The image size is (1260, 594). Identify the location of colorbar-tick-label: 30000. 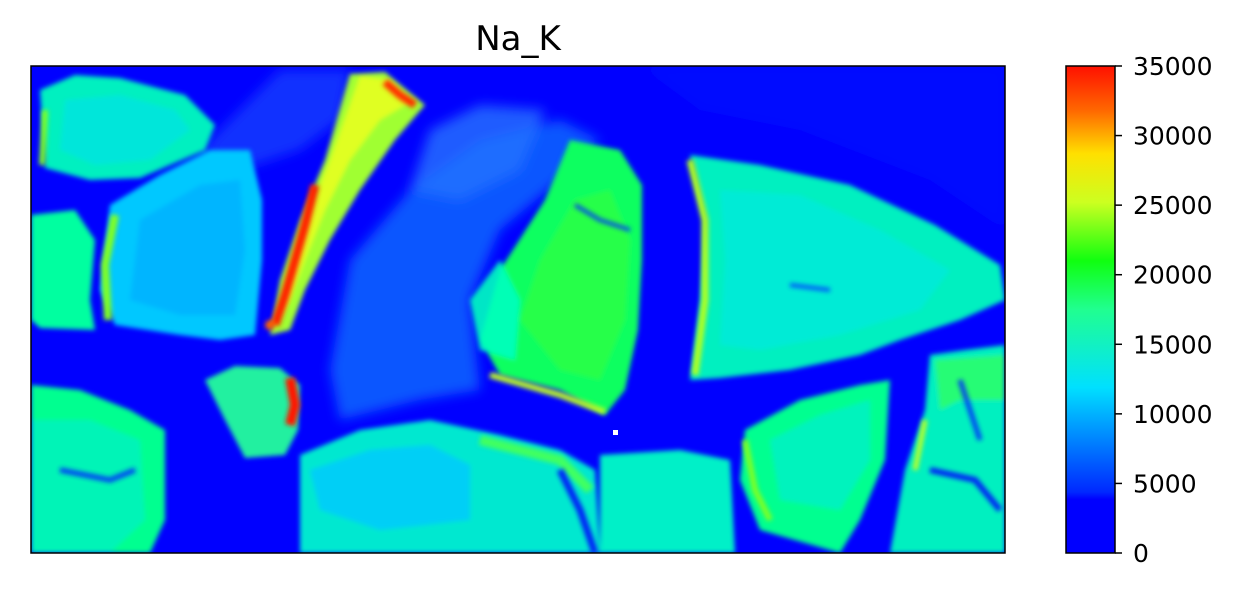
(1173, 136).